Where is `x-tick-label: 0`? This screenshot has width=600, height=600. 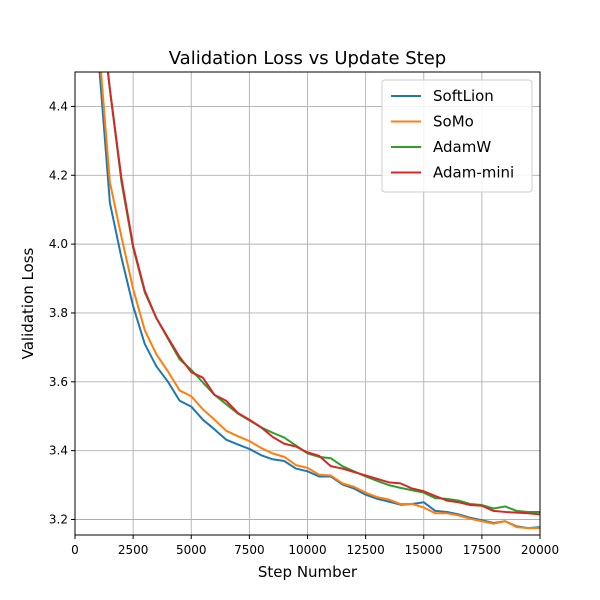
x-tick-label: 0 is located at coordinates (75, 550).